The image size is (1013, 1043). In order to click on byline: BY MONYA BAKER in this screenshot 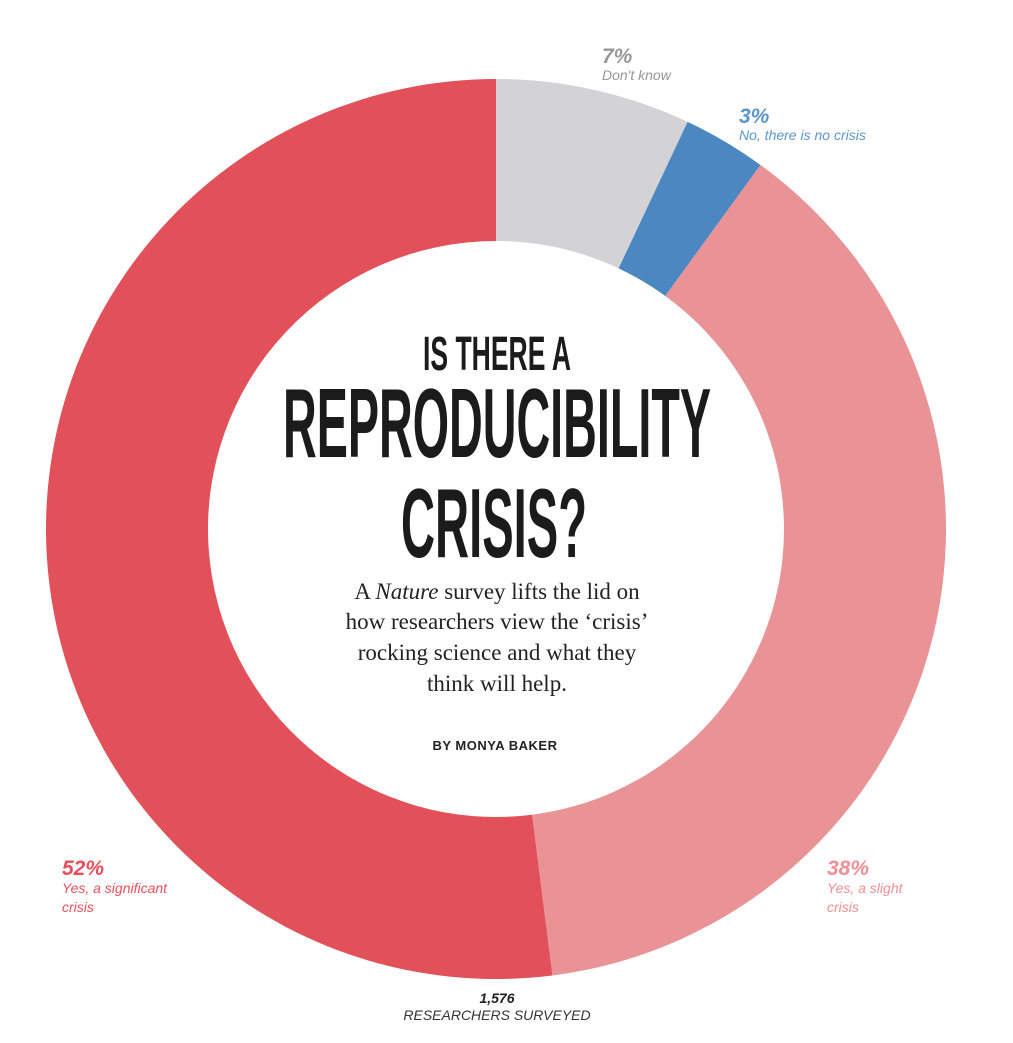, I will do `click(495, 745)`.